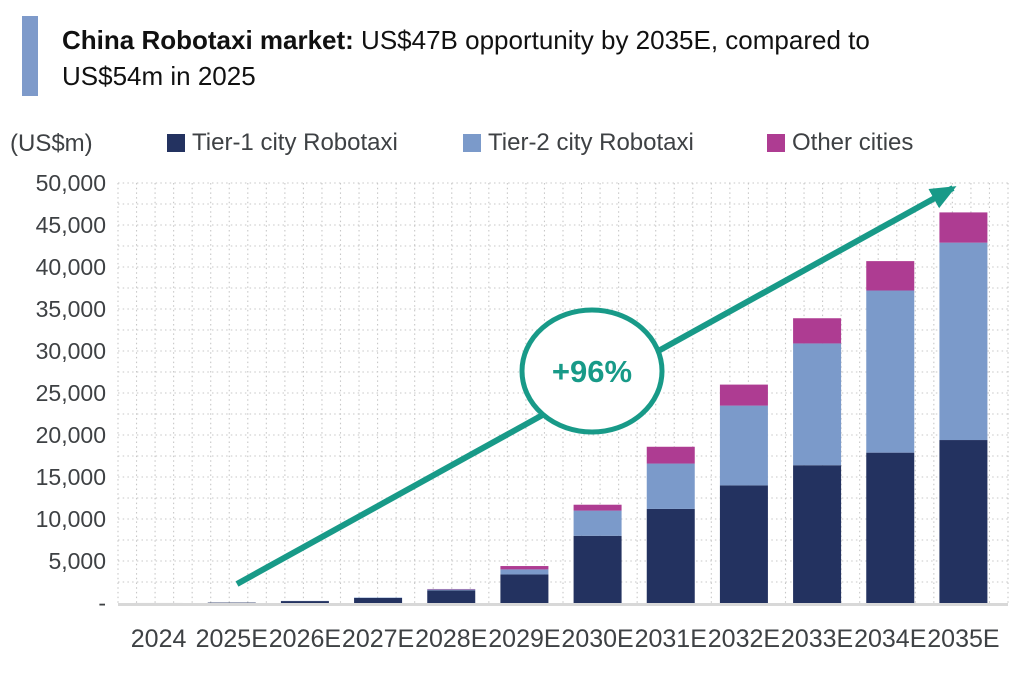  I want to click on legend-item-other-cities: Other cities, so click(840, 142).